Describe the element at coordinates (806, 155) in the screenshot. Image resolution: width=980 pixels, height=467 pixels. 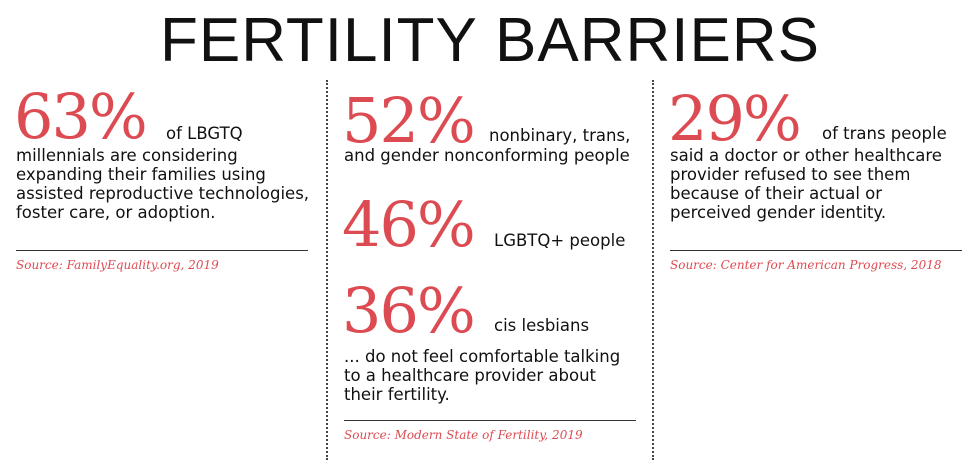
I see `body-line: said a doctor or other healthcare` at that location.